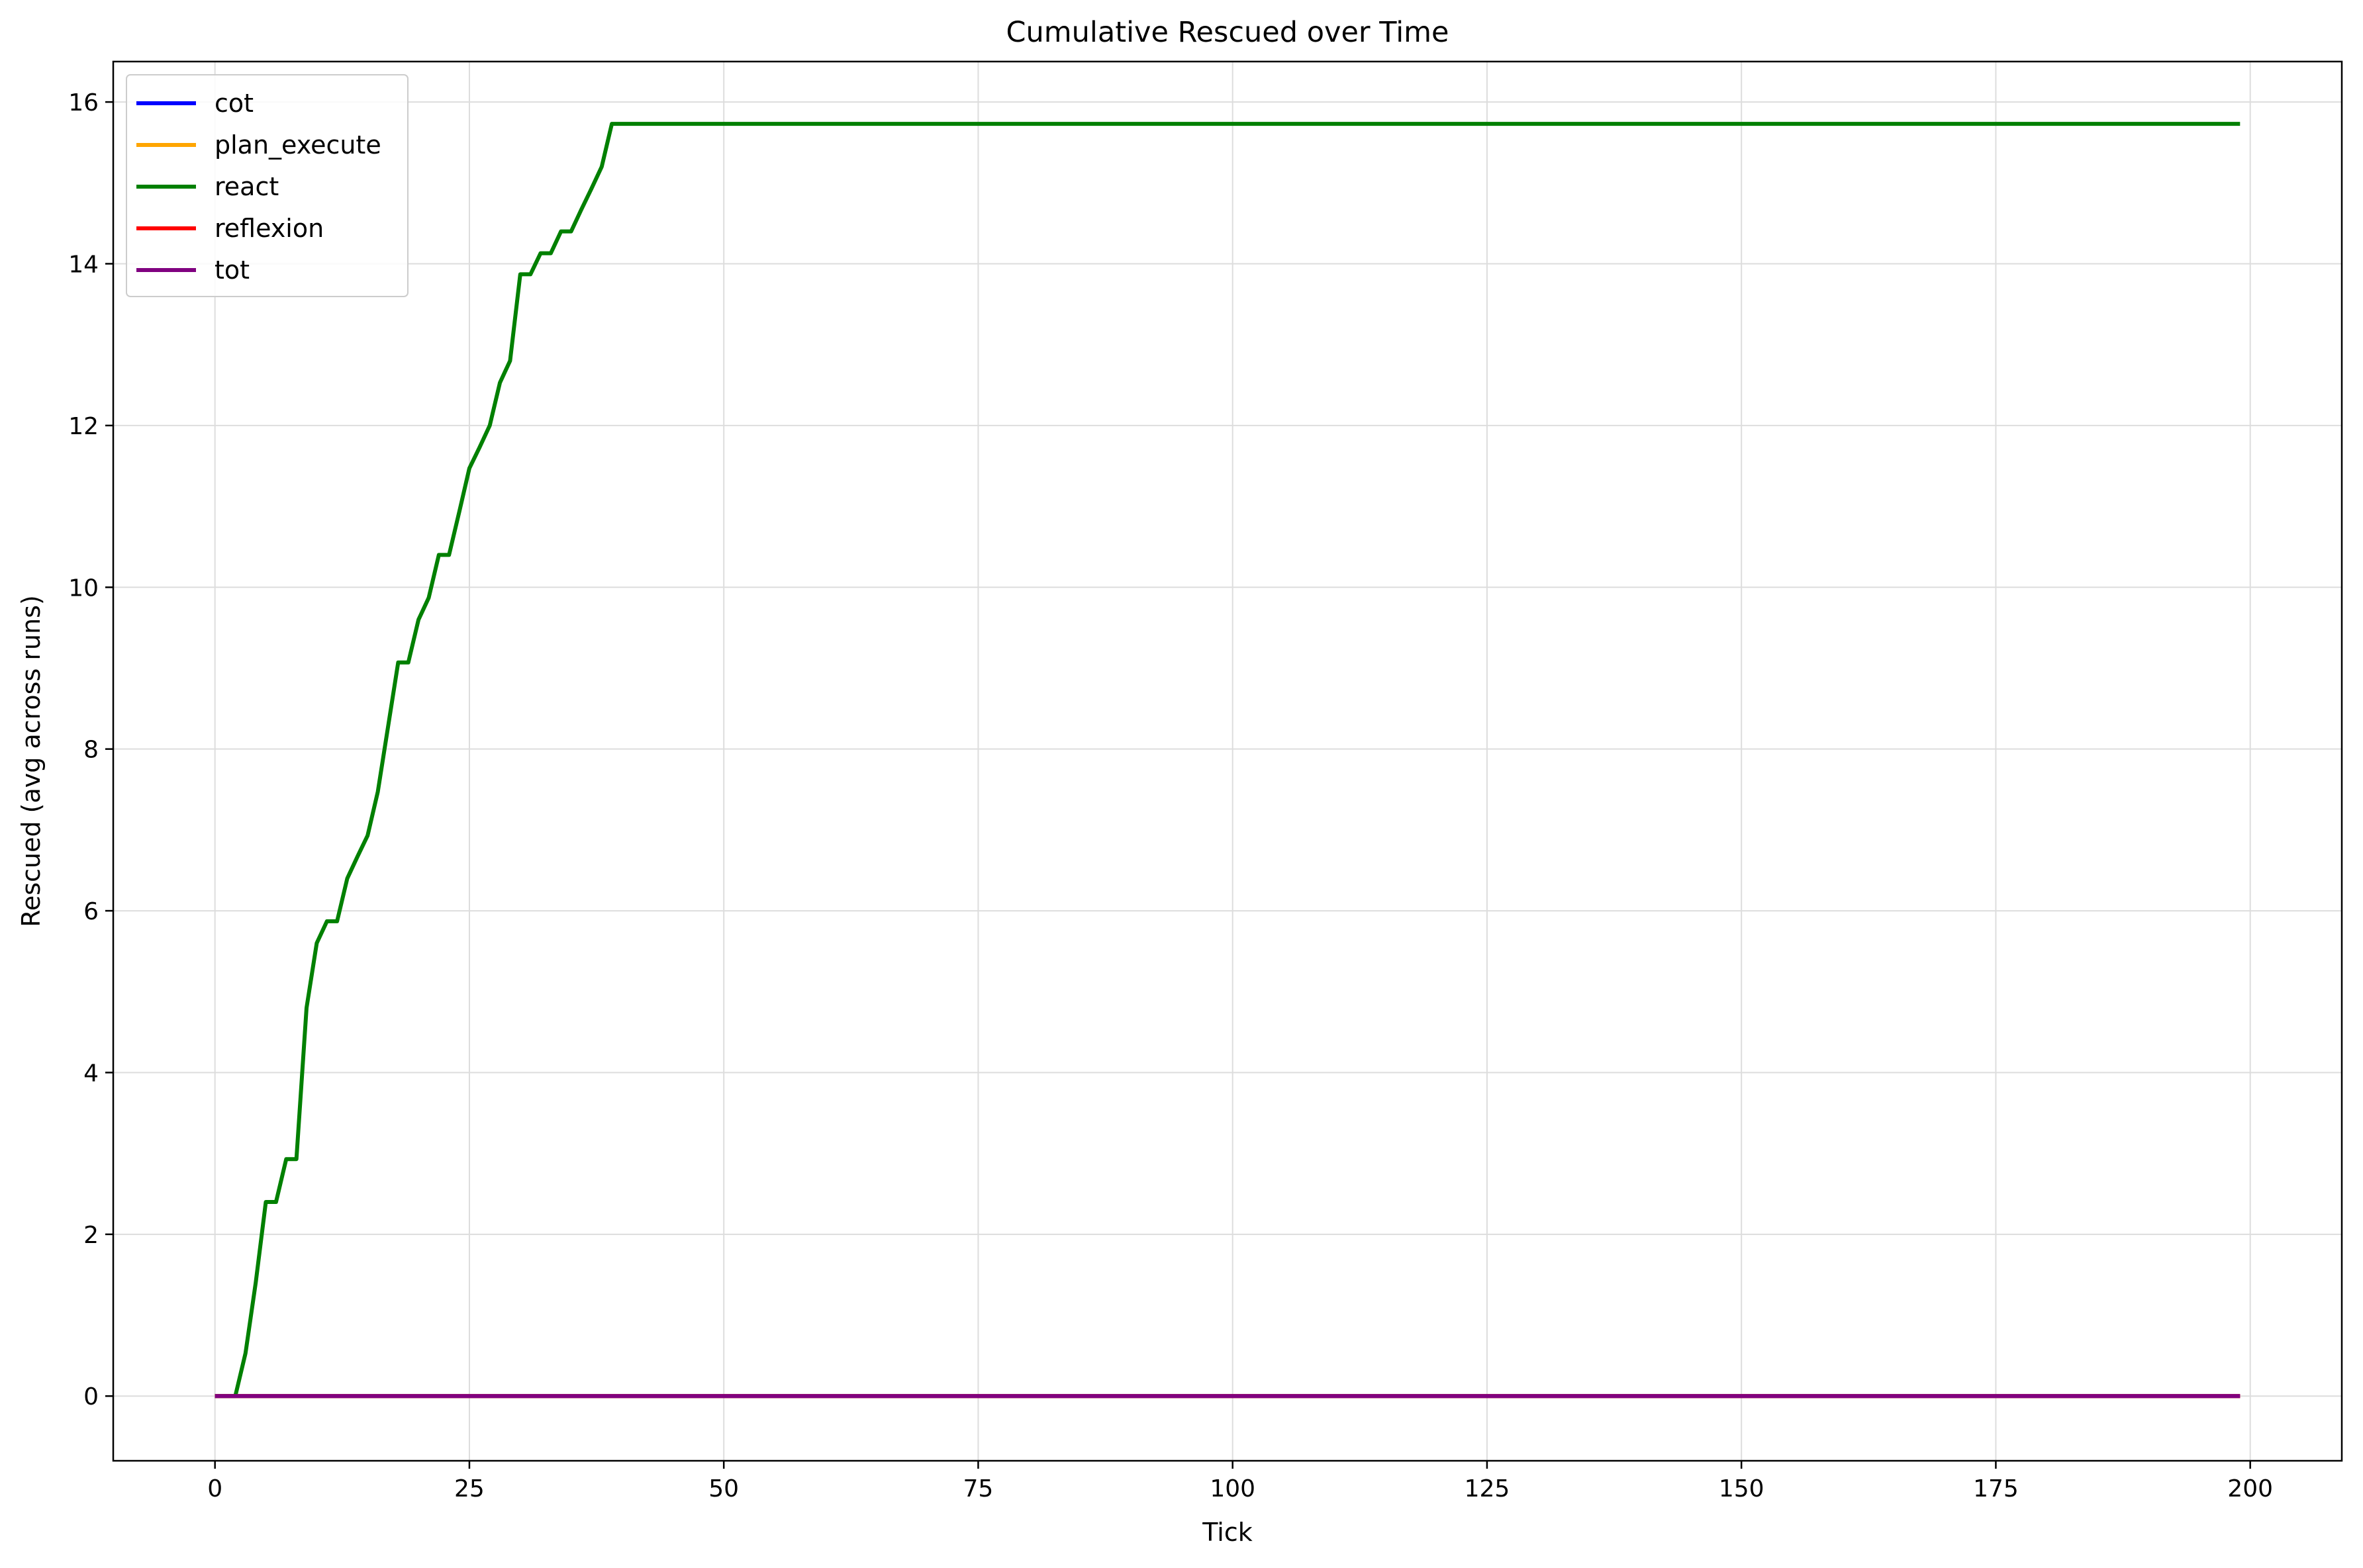 This screenshot has height=1568, width=2363. Describe the element at coordinates (298, 145) in the screenshot. I see `legend-label: plan_execute` at that location.